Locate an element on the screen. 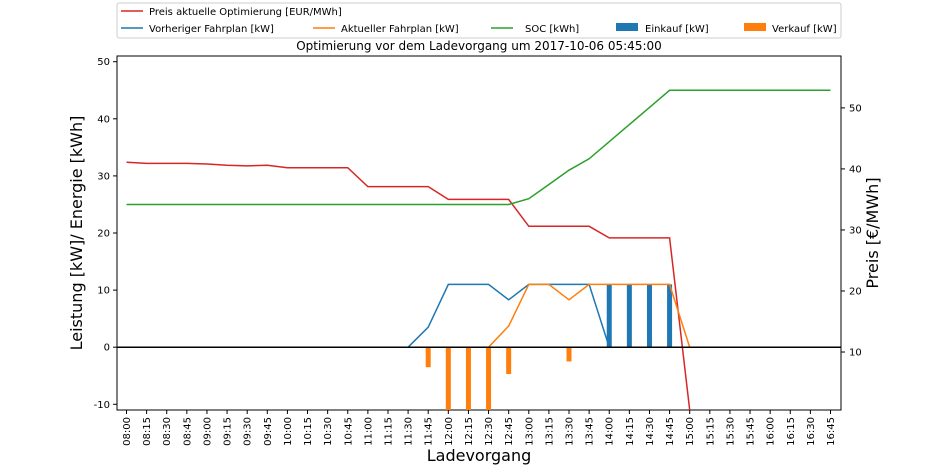  legend-swatch-sale is located at coordinates (755, 27).